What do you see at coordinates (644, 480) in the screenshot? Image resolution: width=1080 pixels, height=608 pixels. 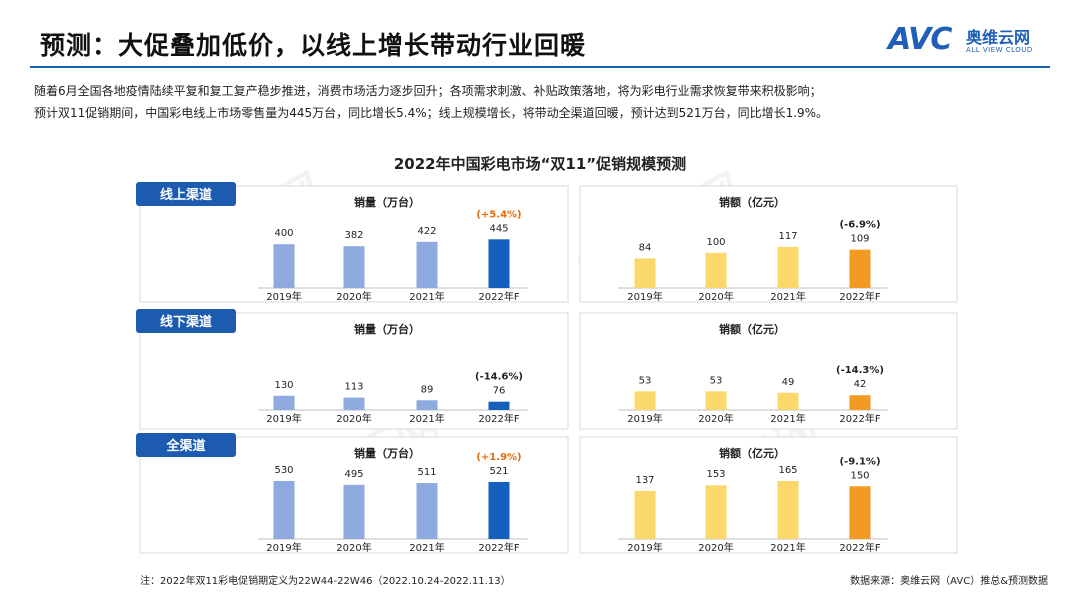 I see `amount-data-label: 137` at bounding box center [644, 480].